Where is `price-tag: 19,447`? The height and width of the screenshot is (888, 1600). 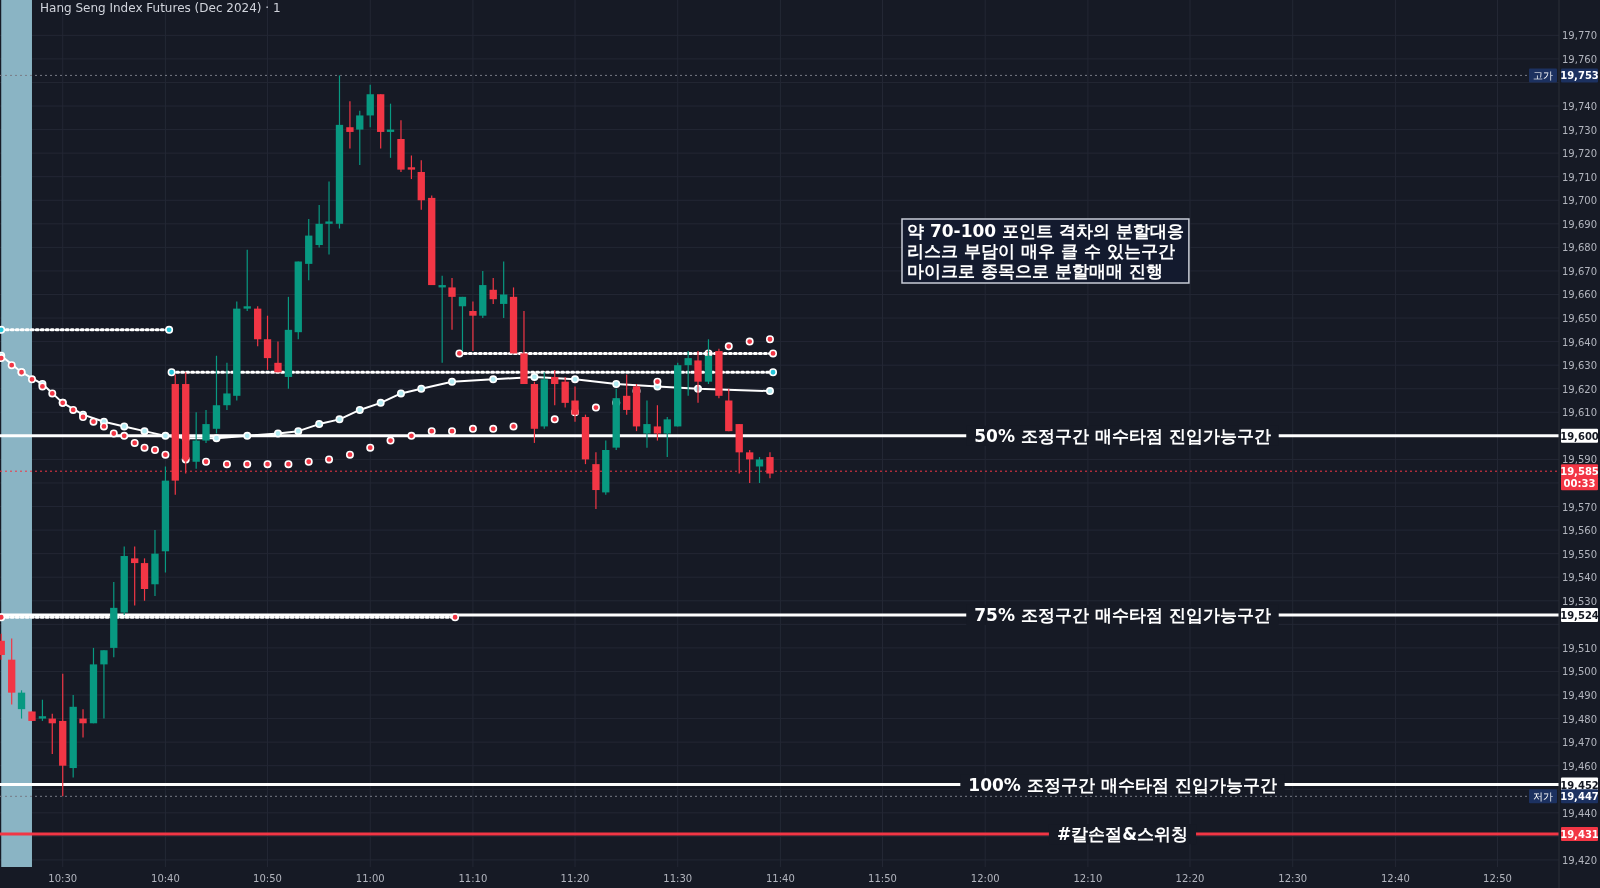 price-tag: 19,447 is located at coordinates (1579, 796).